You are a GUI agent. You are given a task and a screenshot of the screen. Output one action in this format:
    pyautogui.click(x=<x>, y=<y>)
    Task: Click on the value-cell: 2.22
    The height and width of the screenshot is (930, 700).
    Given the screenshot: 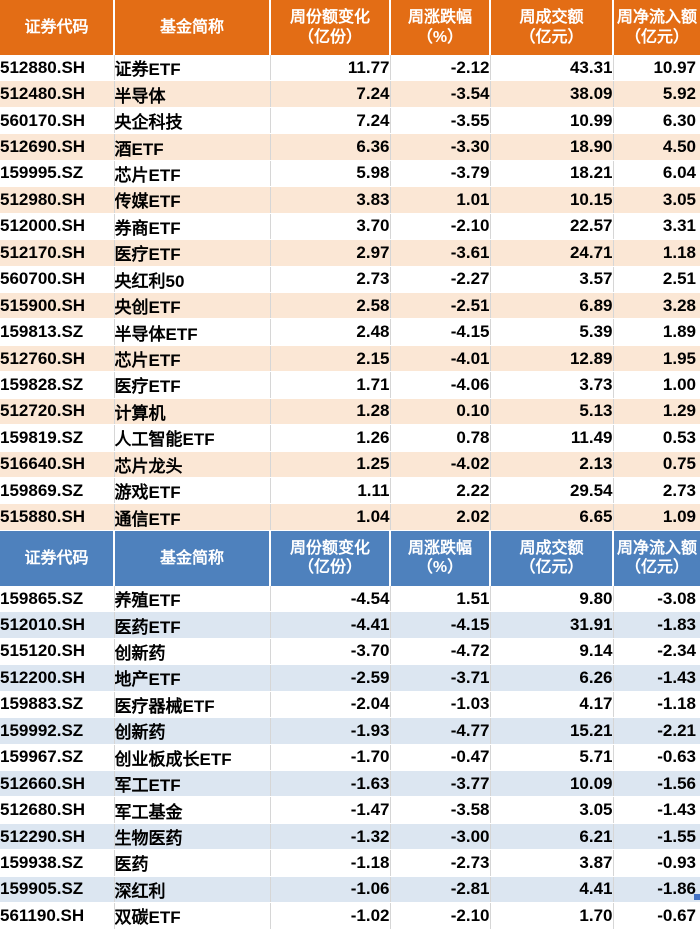 What is the action you would take?
    pyautogui.click(x=440, y=491)
    